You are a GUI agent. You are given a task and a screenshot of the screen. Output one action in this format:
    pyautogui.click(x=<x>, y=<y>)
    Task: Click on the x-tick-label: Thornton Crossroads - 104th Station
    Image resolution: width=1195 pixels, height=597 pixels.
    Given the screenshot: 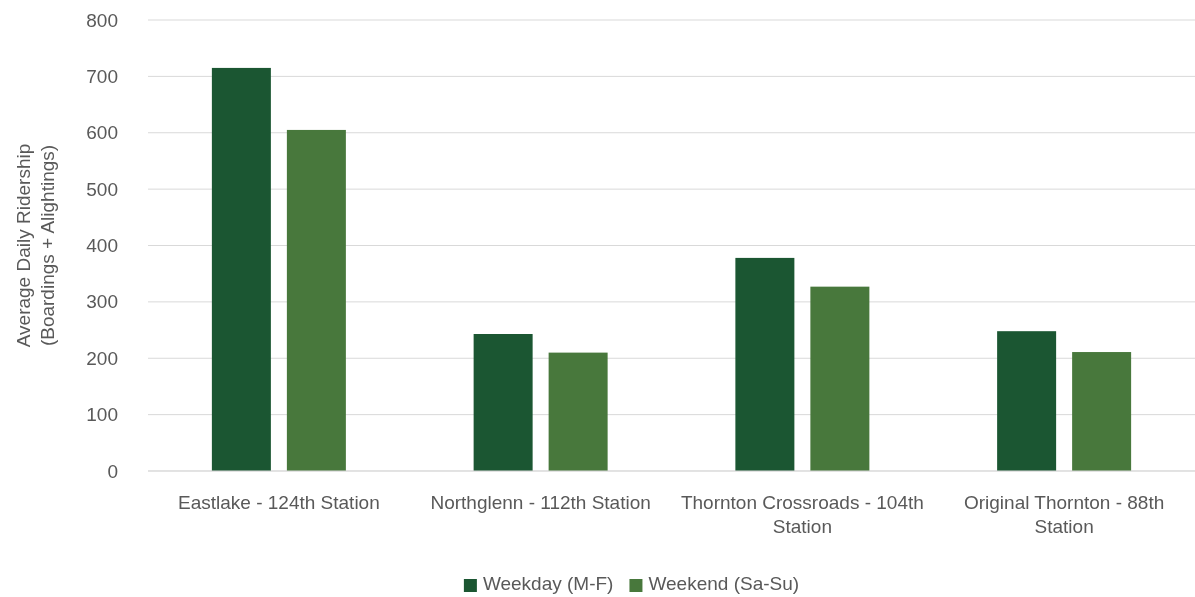 What is the action you would take?
    pyautogui.click(x=802, y=514)
    